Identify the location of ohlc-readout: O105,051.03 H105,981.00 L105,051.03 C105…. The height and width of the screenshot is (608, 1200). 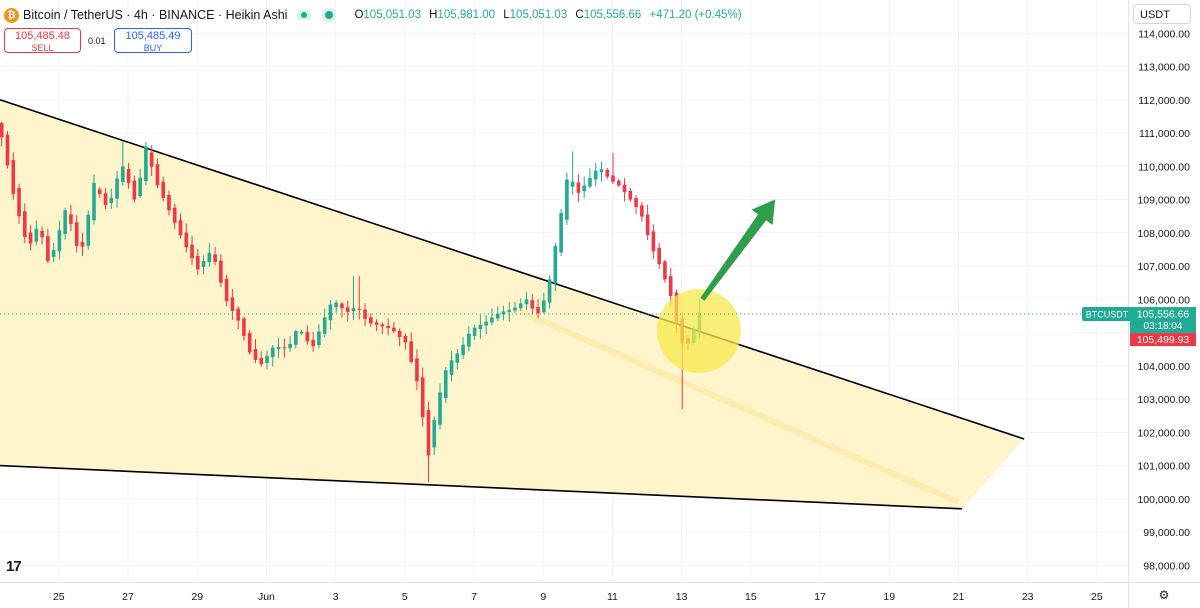
(545, 15).